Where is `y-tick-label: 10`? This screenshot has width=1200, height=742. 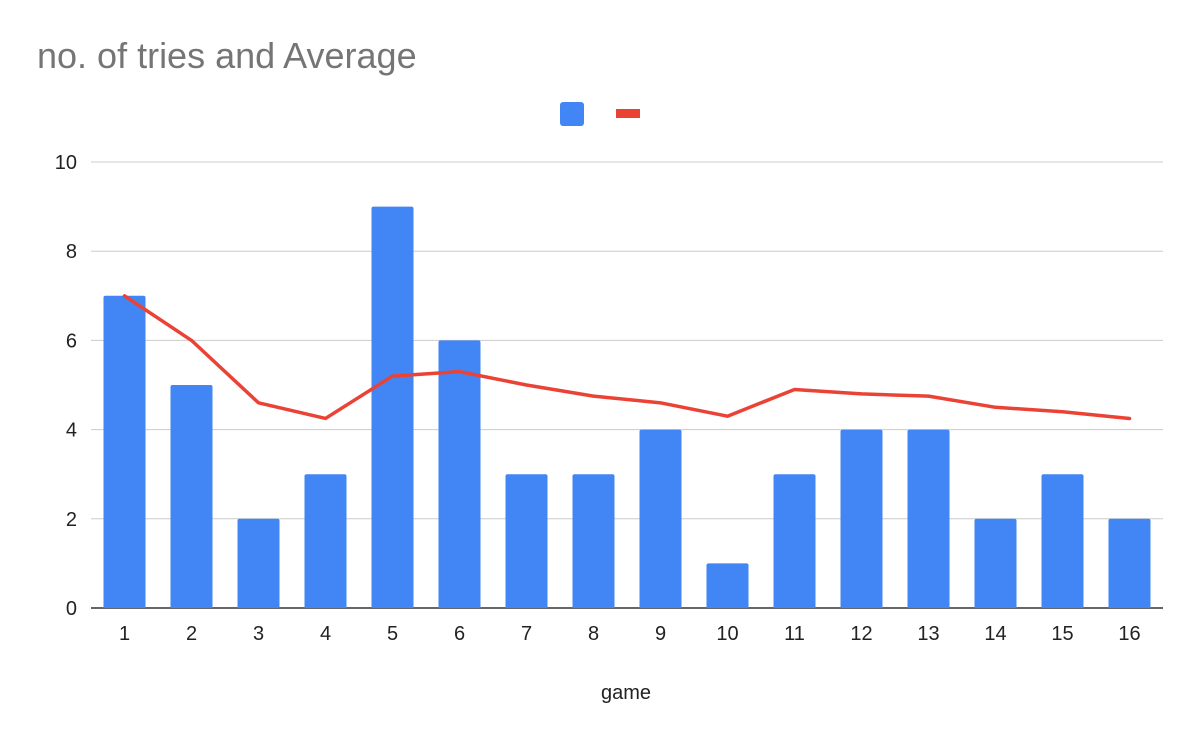
y-tick-label: 10 is located at coordinates (66, 163).